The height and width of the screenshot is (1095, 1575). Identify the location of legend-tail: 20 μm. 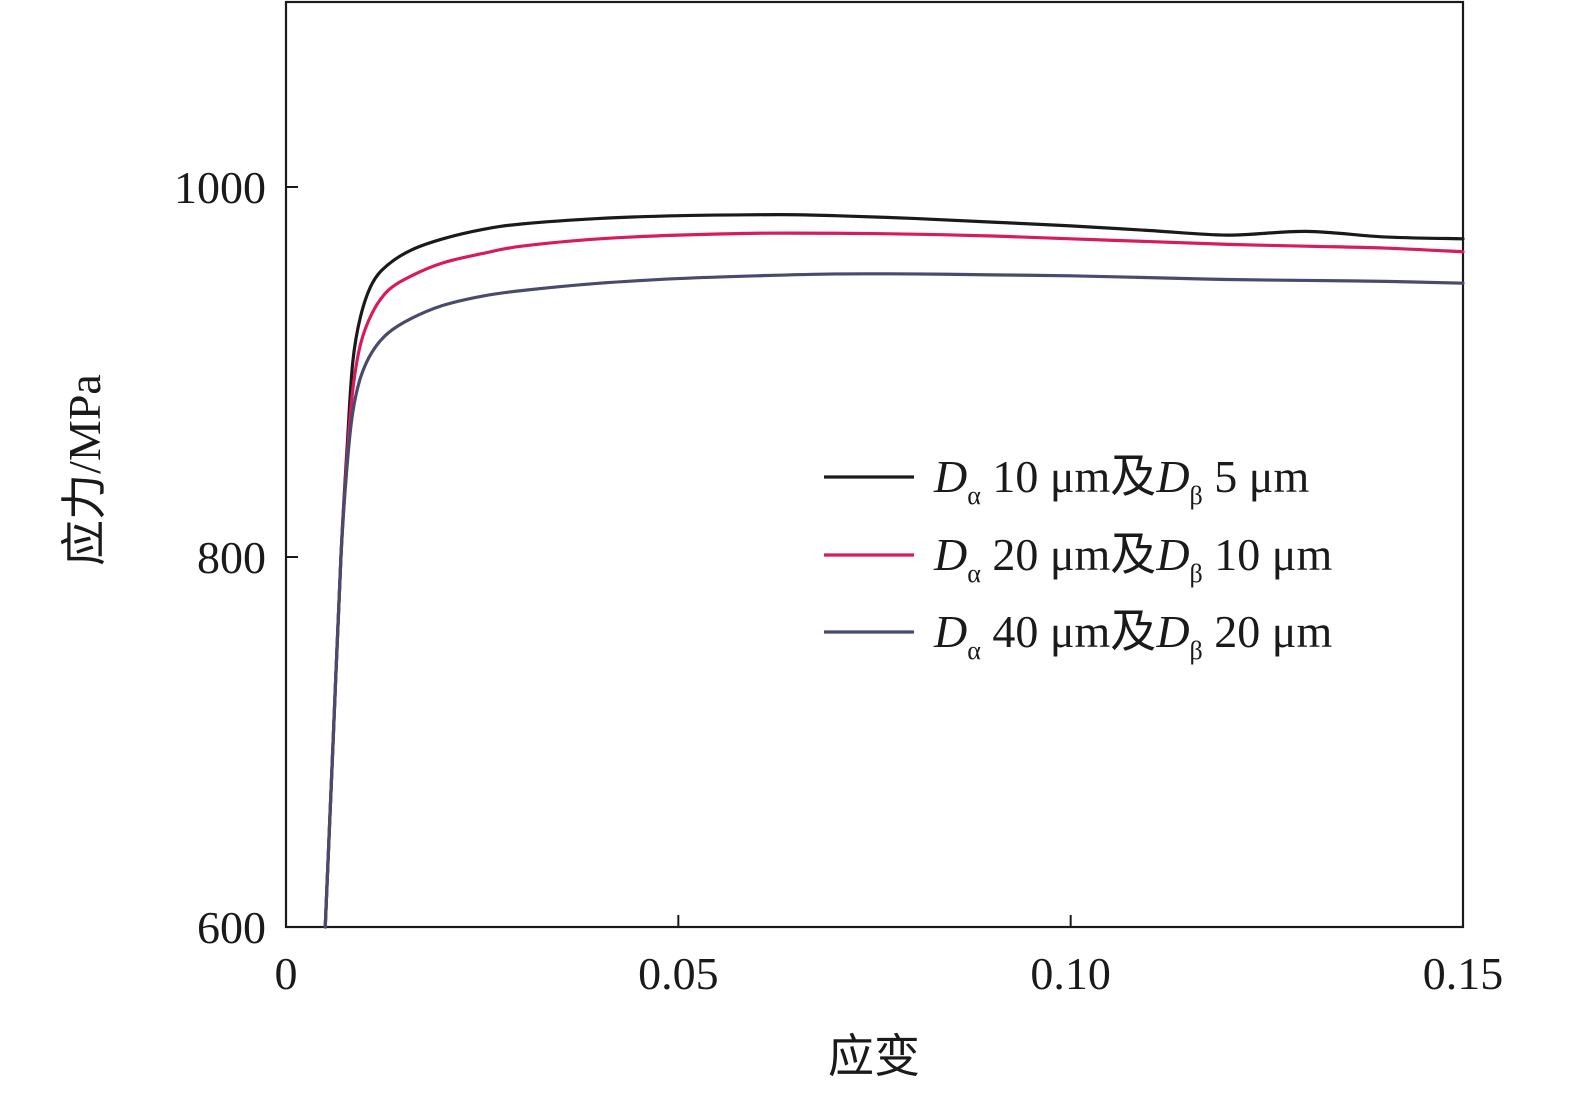
(1268, 631).